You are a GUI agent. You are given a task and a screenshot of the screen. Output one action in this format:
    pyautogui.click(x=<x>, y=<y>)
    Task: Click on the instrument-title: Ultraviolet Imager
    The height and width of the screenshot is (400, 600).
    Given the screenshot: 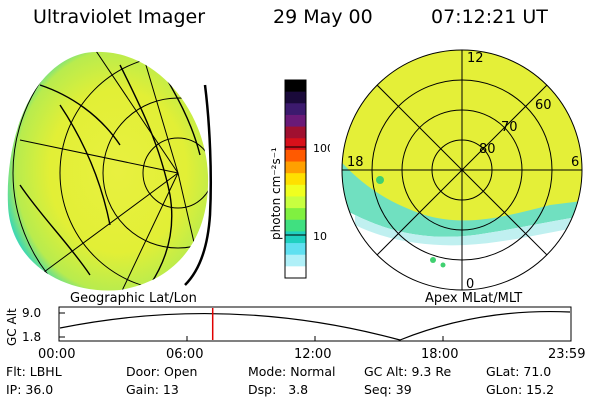 What is the action you would take?
    pyautogui.click(x=119, y=17)
    